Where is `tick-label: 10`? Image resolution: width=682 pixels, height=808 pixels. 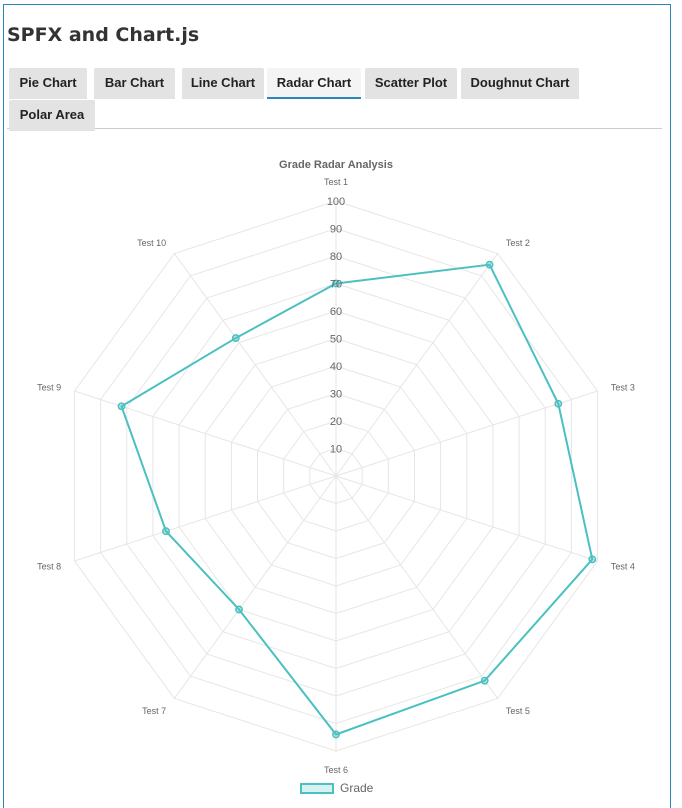 tick-label: 10 is located at coordinates (336, 450).